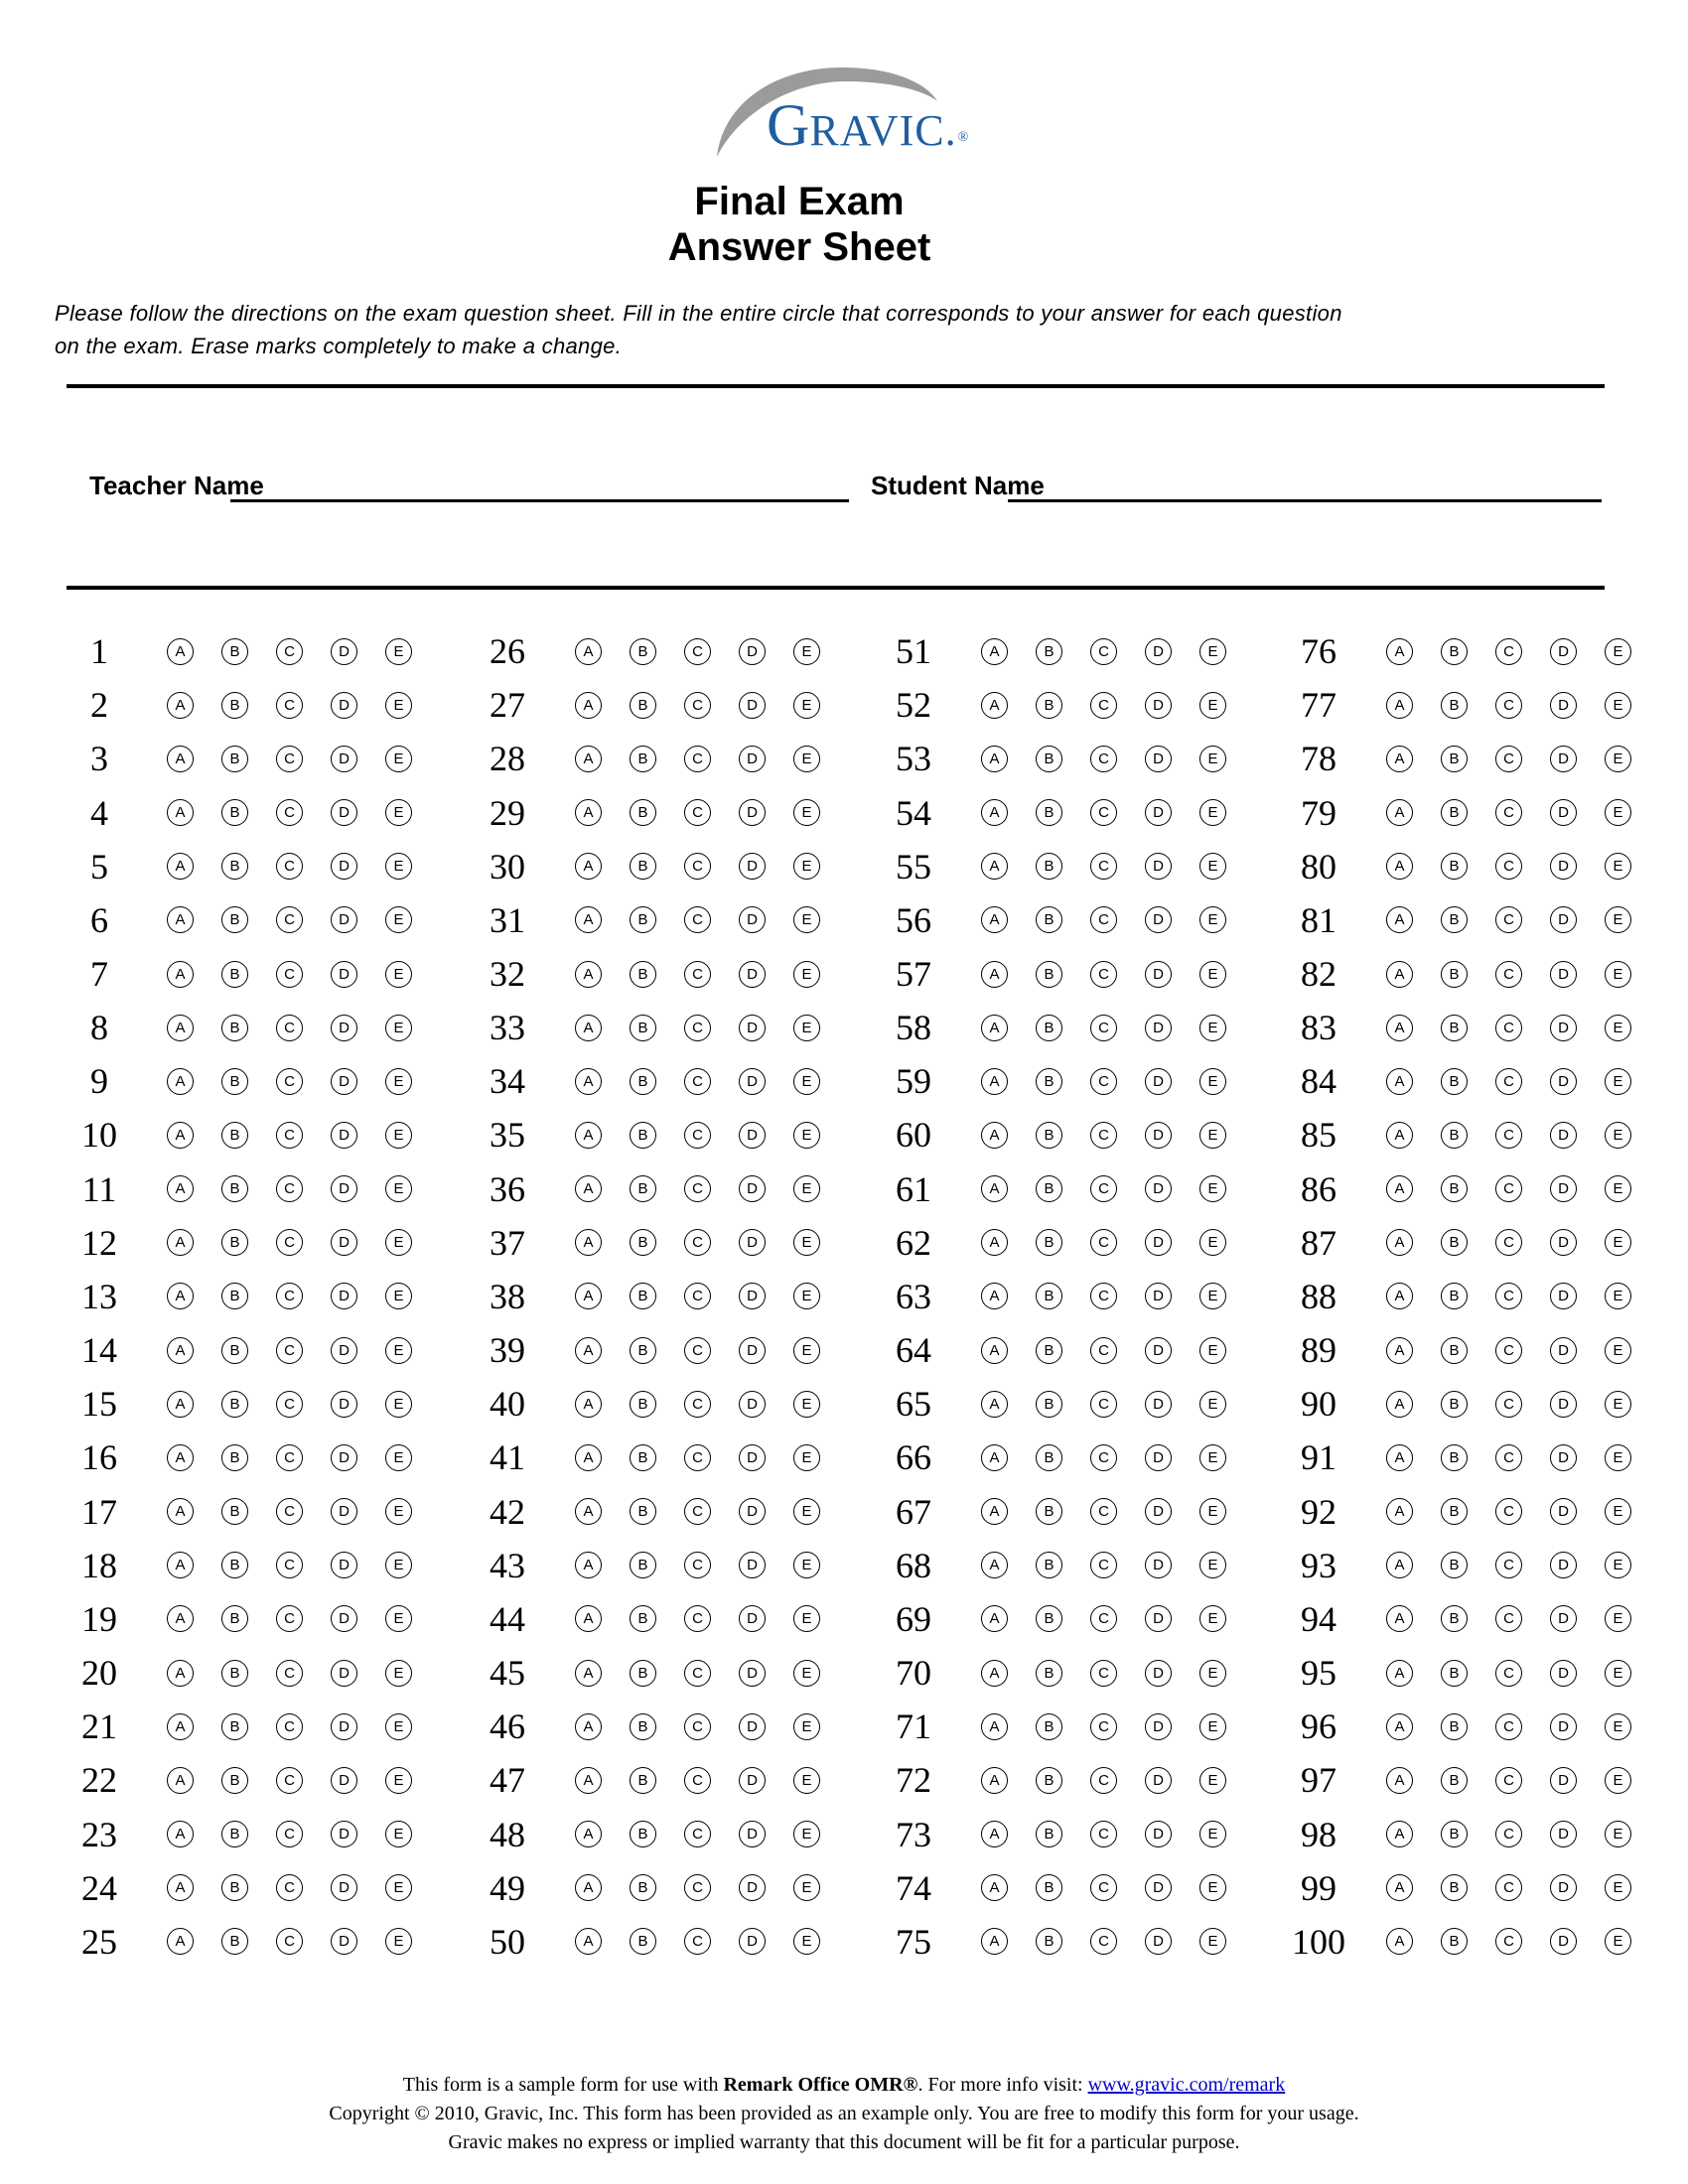 The height and width of the screenshot is (2184, 1688). What do you see at coordinates (1158, 651) in the screenshot?
I see `answer-bubble-51-D: D` at bounding box center [1158, 651].